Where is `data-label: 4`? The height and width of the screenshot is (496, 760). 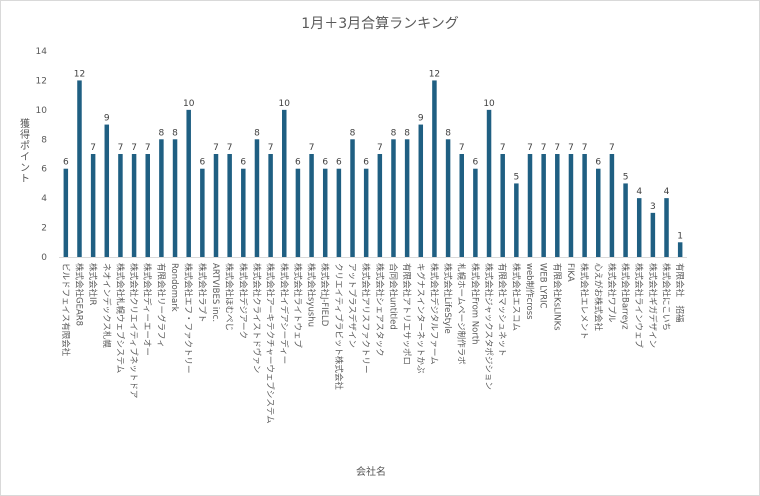 data-label: 4 is located at coordinates (639, 192).